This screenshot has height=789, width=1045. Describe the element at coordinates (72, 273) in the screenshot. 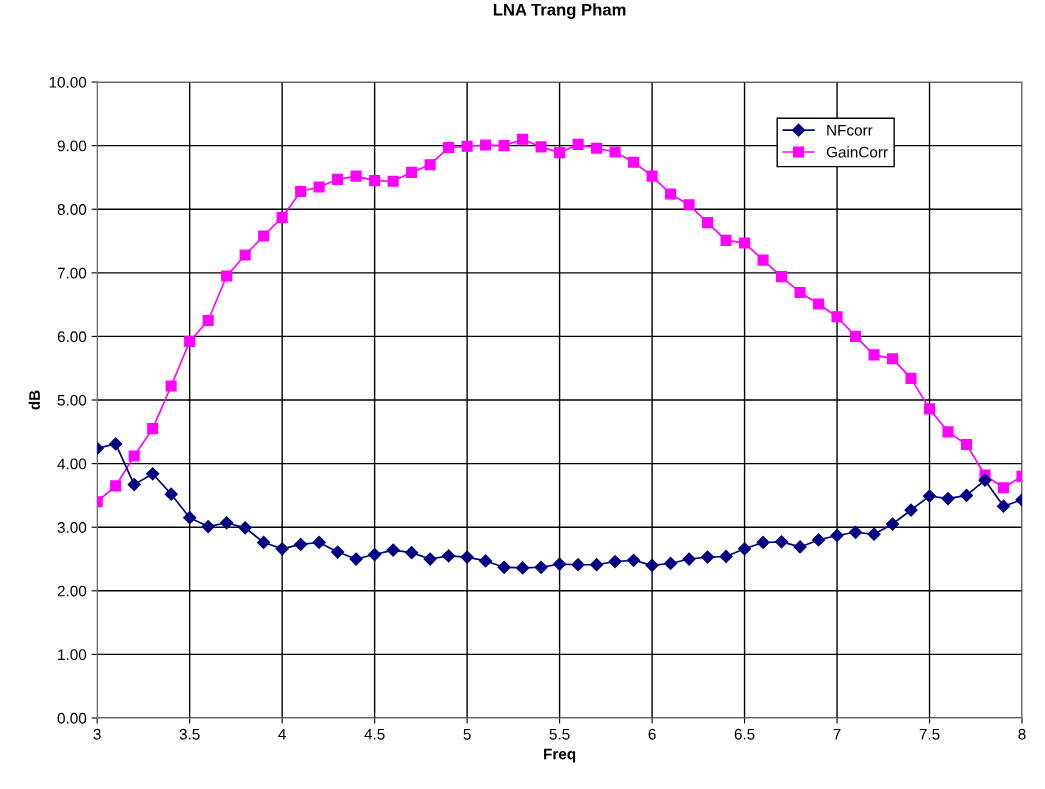

I see `y-tick-label: 7.00` at that location.